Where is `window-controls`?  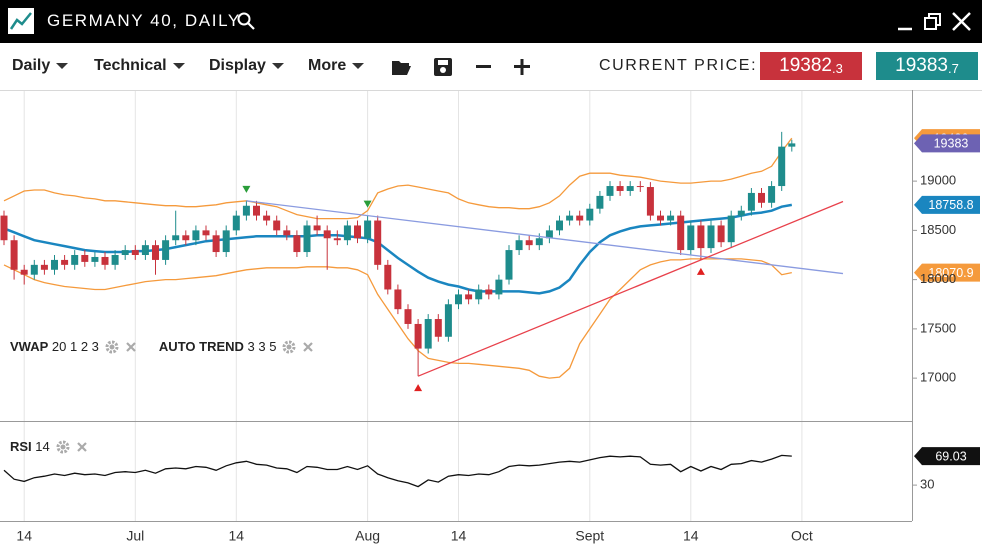 window-controls is located at coordinates (936, 22).